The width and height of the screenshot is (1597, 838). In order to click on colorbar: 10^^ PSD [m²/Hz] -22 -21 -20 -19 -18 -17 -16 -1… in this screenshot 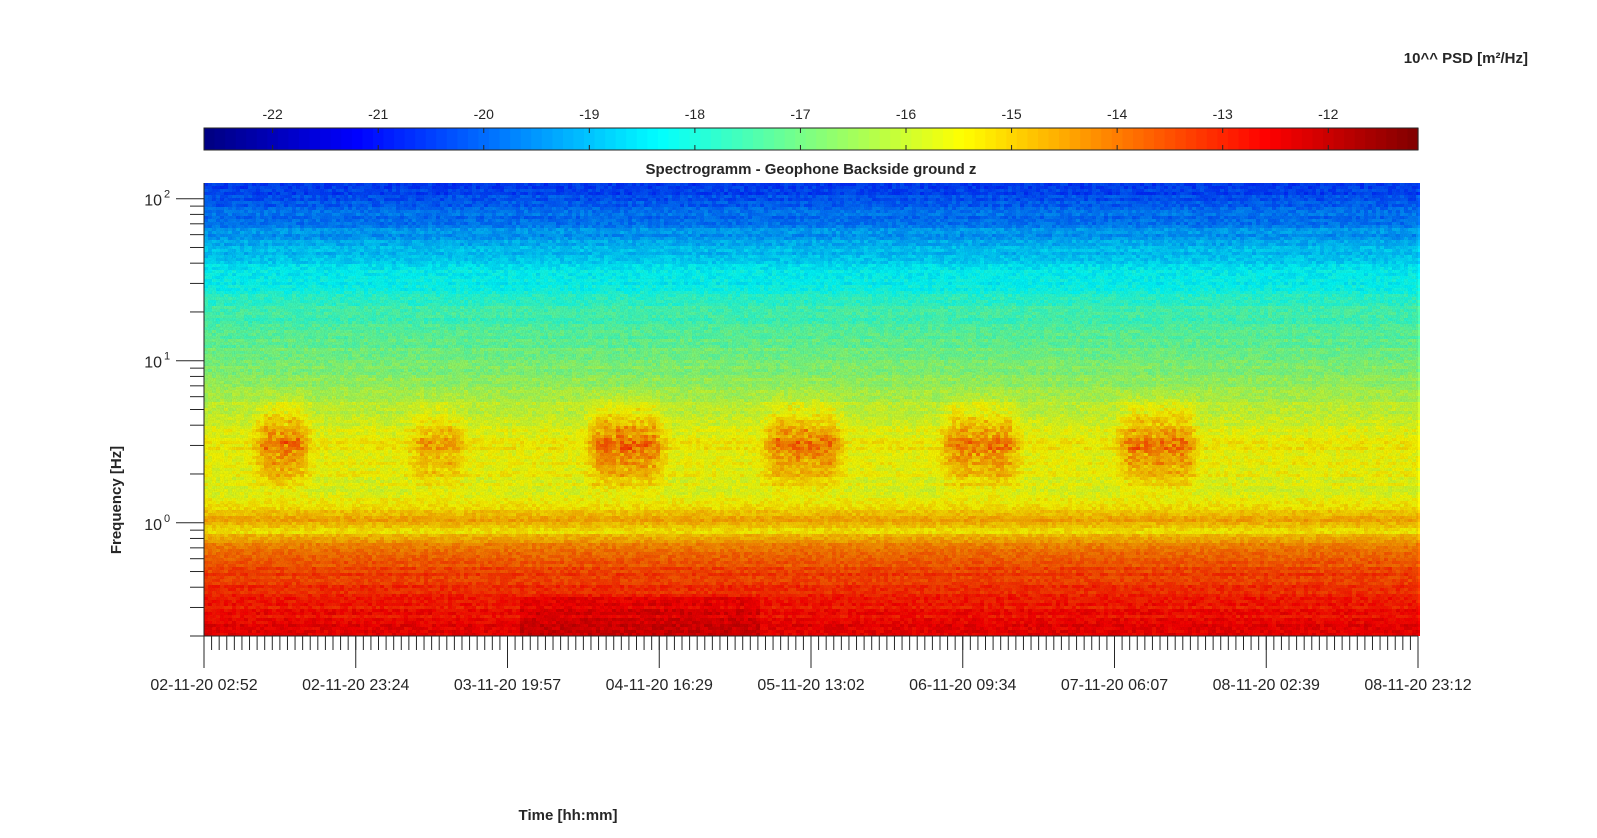, I will do `click(865, 100)`.